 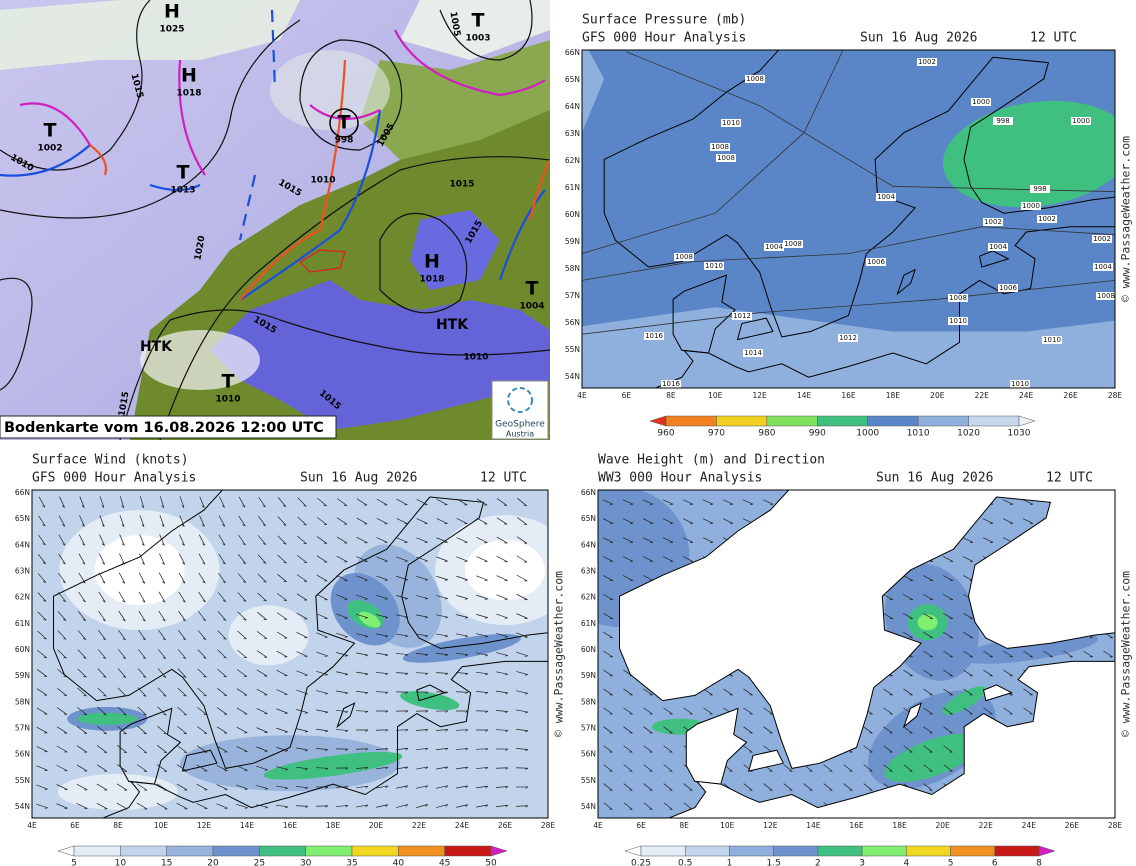 What do you see at coordinates (958, 298) in the screenshot?
I see `contour-label-bg` at bounding box center [958, 298].